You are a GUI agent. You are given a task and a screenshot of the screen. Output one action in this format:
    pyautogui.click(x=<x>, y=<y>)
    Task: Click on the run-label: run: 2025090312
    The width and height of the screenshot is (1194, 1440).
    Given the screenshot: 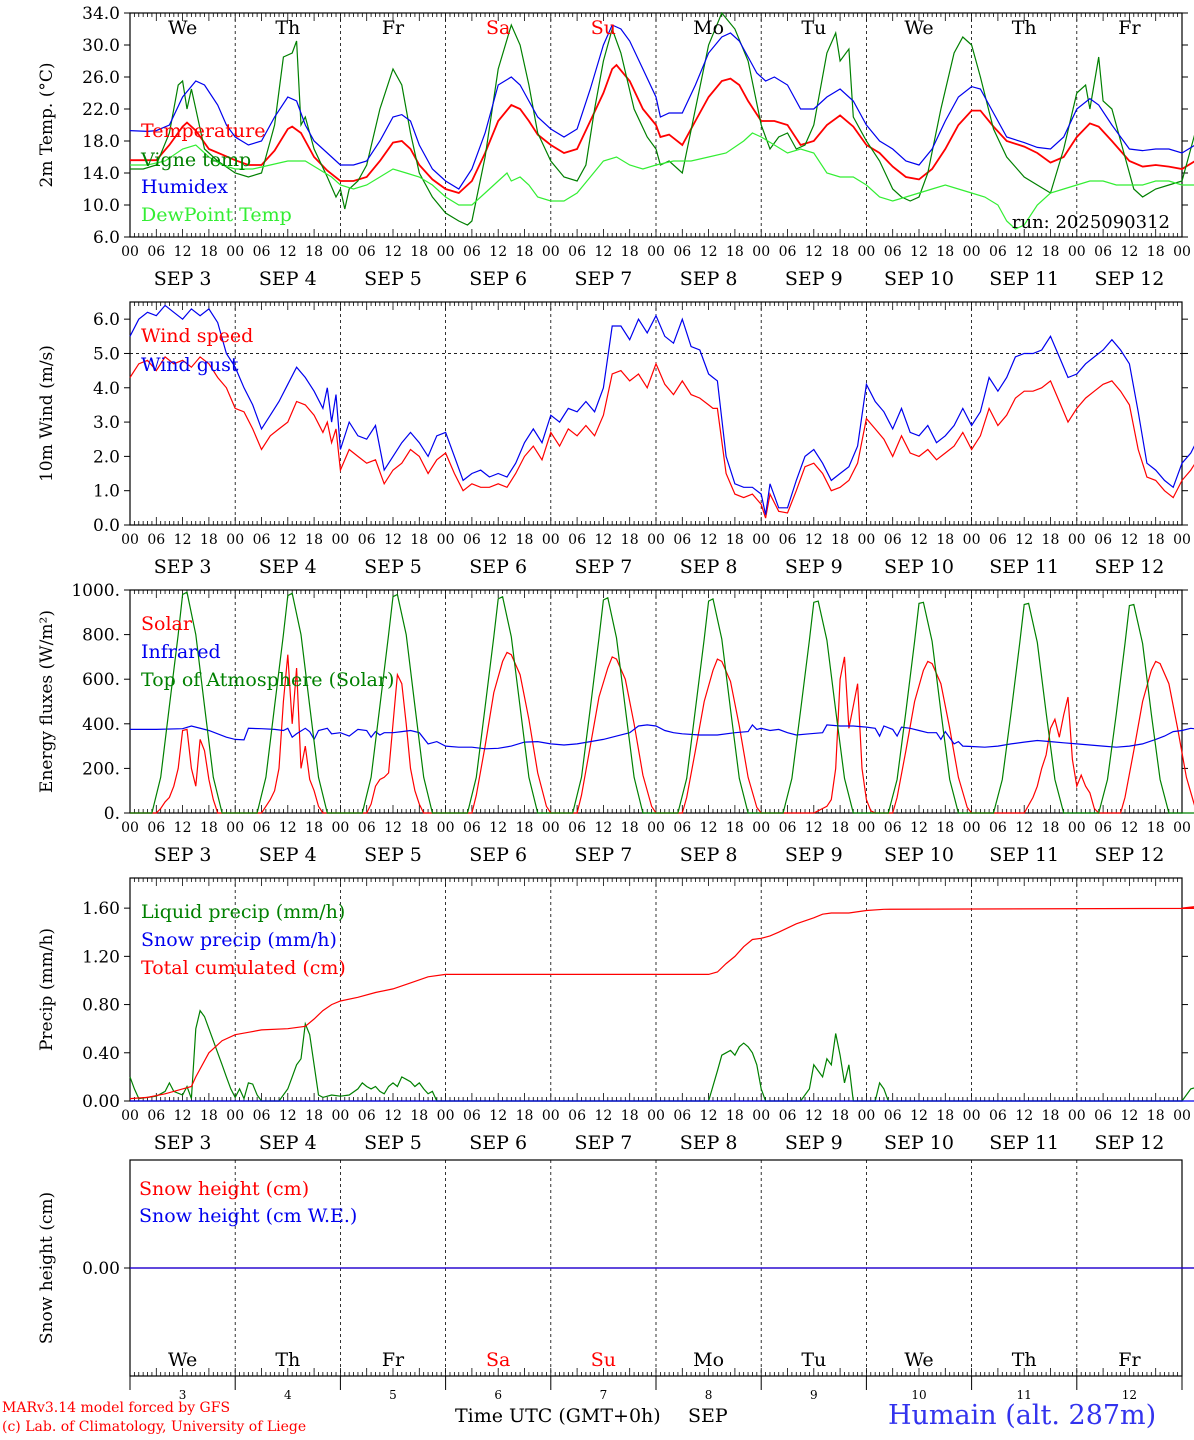 What is the action you would take?
    pyautogui.click(x=1091, y=222)
    